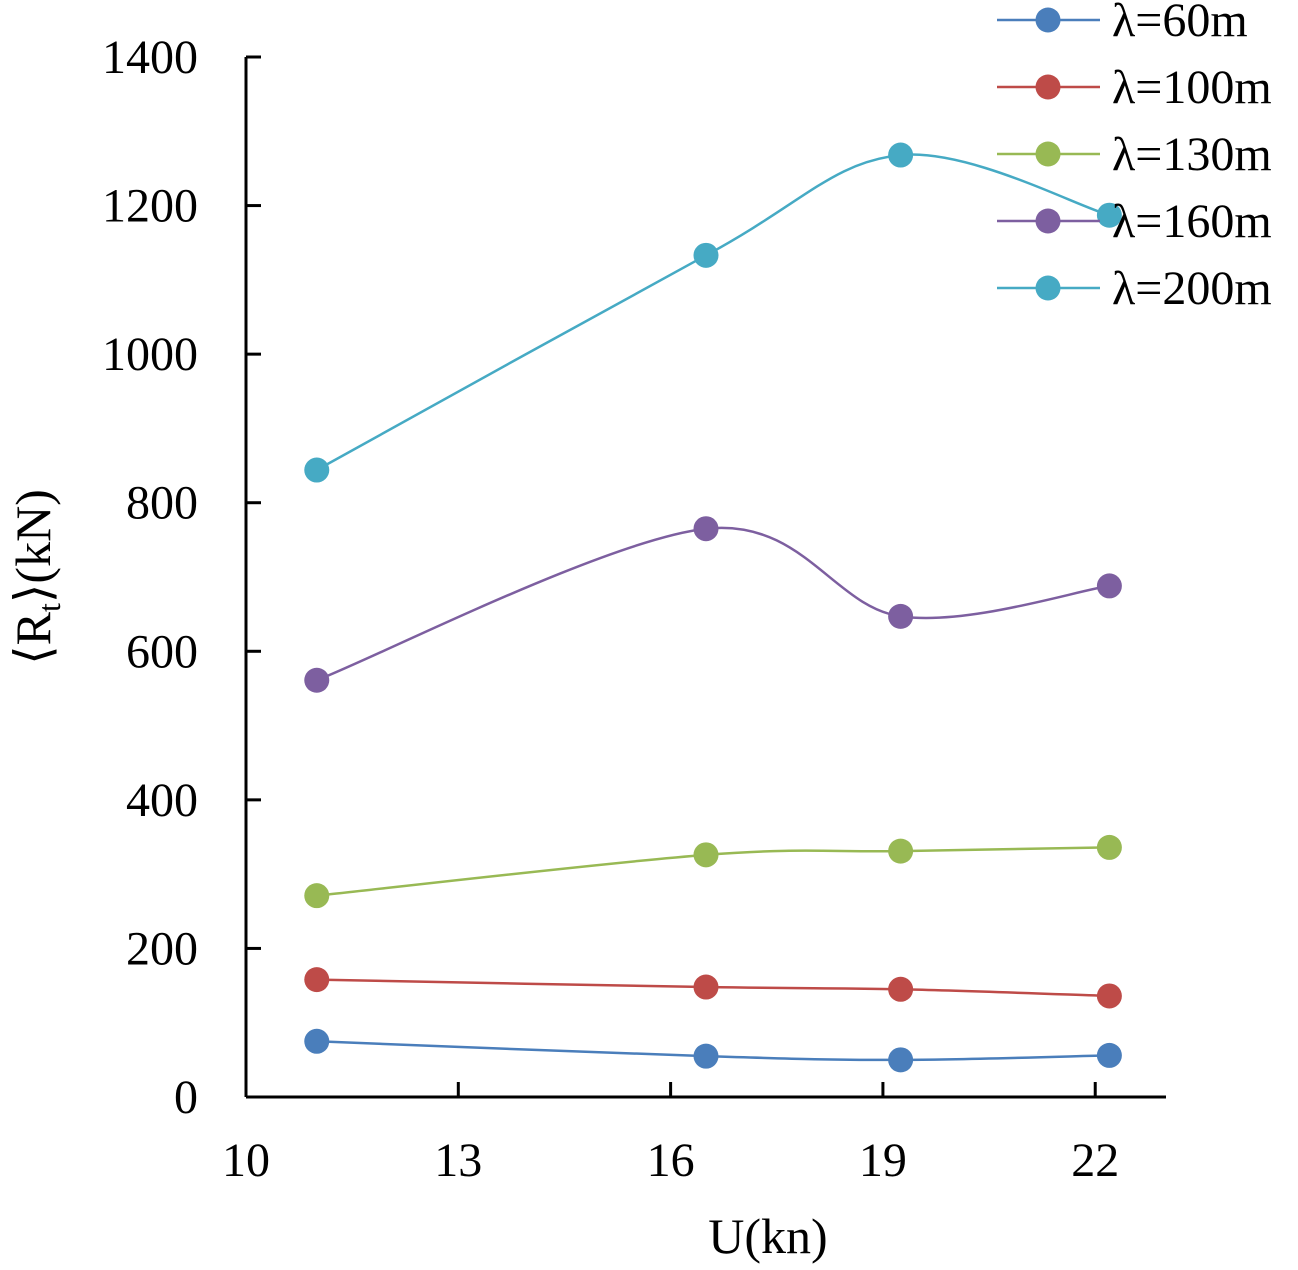 This screenshot has width=1298, height=1270. I want to click on y-tick-label: 1400, so click(150, 57).